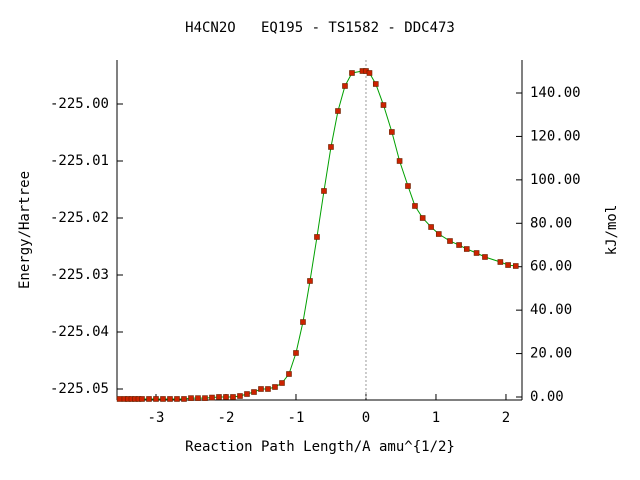  Describe the element at coordinates (555, 180) in the screenshot. I see `y2-tick-label: 100.00` at that location.